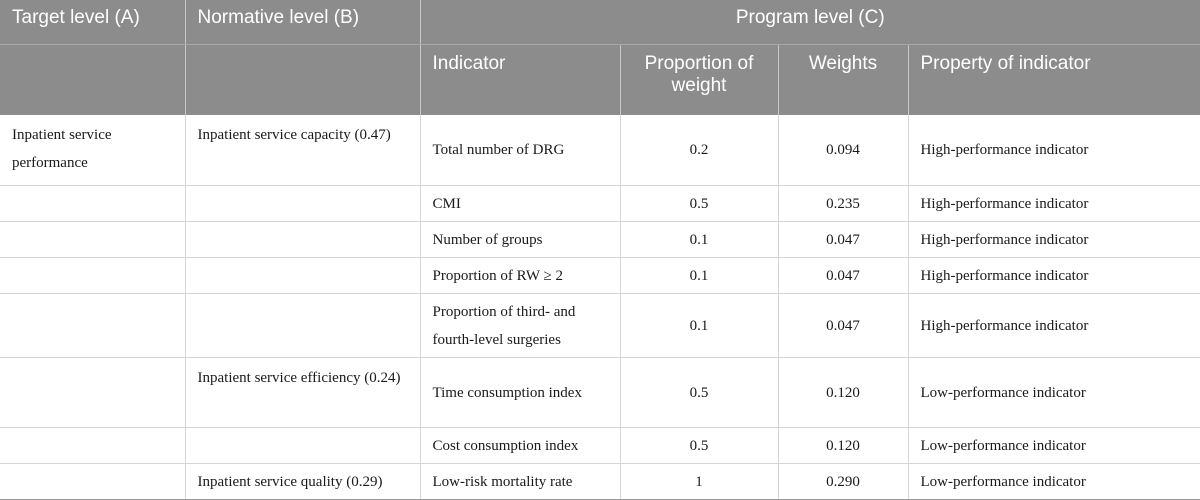  What do you see at coordinates (519, 79) in the screenshot?
I see `header-indicator: Indicator` at bounding box center [519, 79].